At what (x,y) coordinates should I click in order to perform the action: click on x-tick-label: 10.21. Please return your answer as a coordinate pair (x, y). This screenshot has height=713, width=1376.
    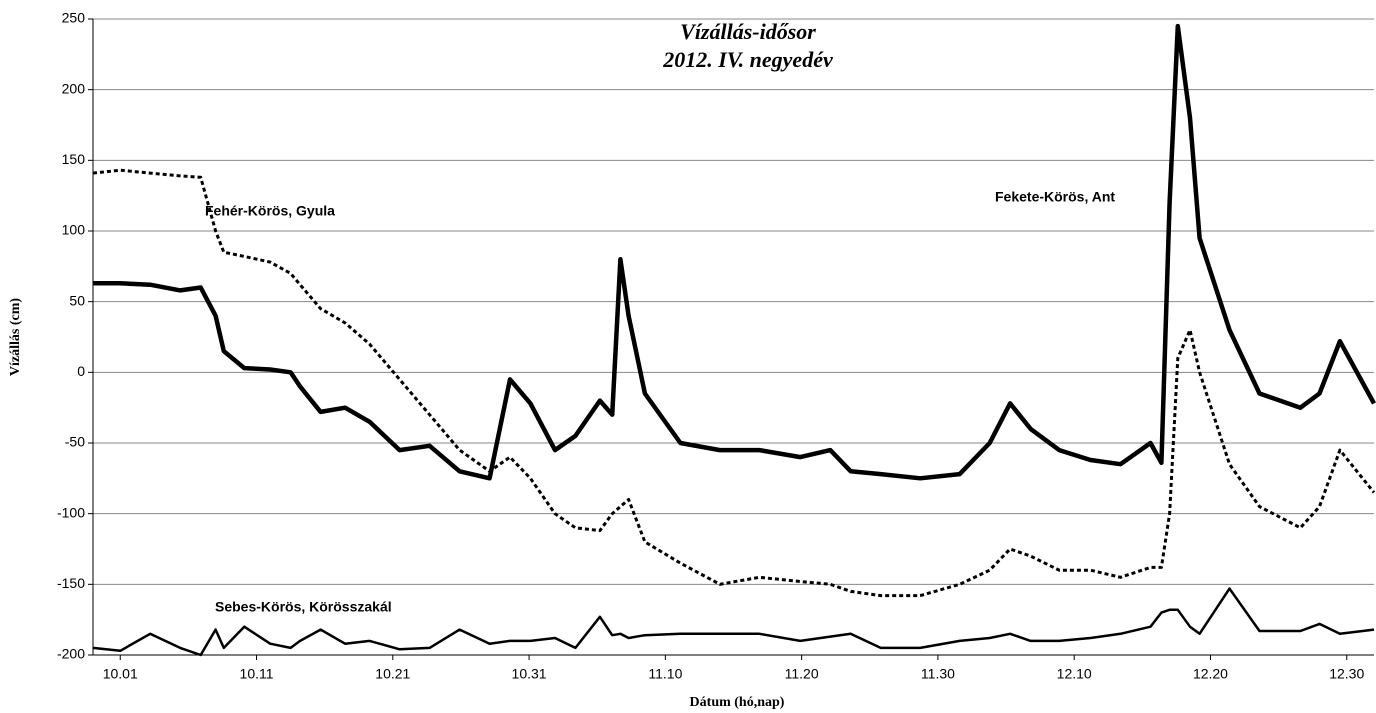
    Looking at the image, I should click on (392, 674).